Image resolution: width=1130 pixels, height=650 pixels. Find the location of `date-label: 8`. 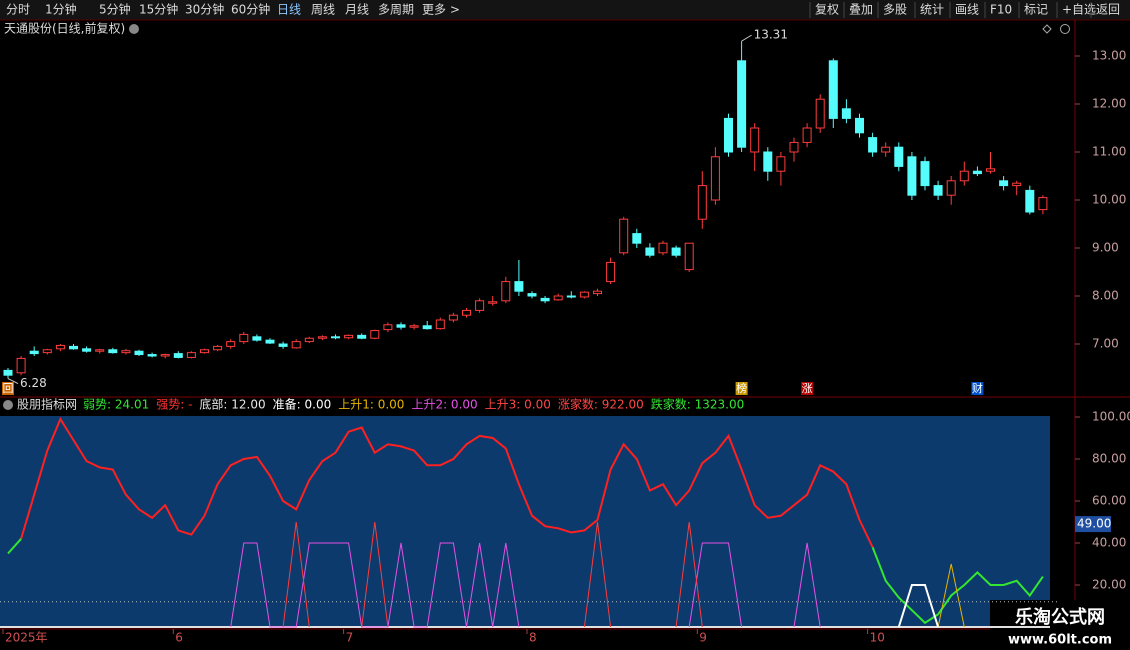

date-label: 8 is located at coordinates (533, 638).